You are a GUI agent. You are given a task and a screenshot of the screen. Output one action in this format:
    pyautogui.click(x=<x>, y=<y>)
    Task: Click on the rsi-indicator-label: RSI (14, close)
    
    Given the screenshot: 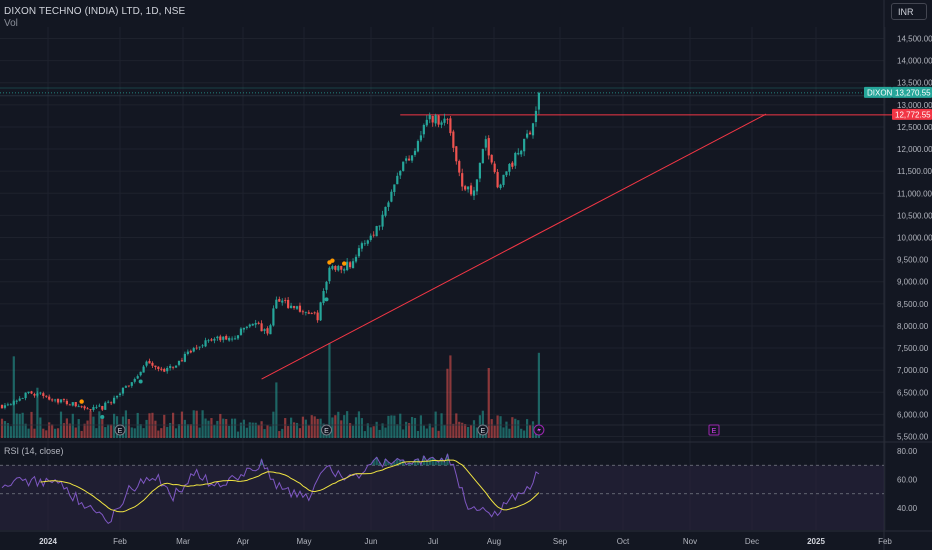 What is the action you would take?
    pyautogui.click(x=34, y=451)
    